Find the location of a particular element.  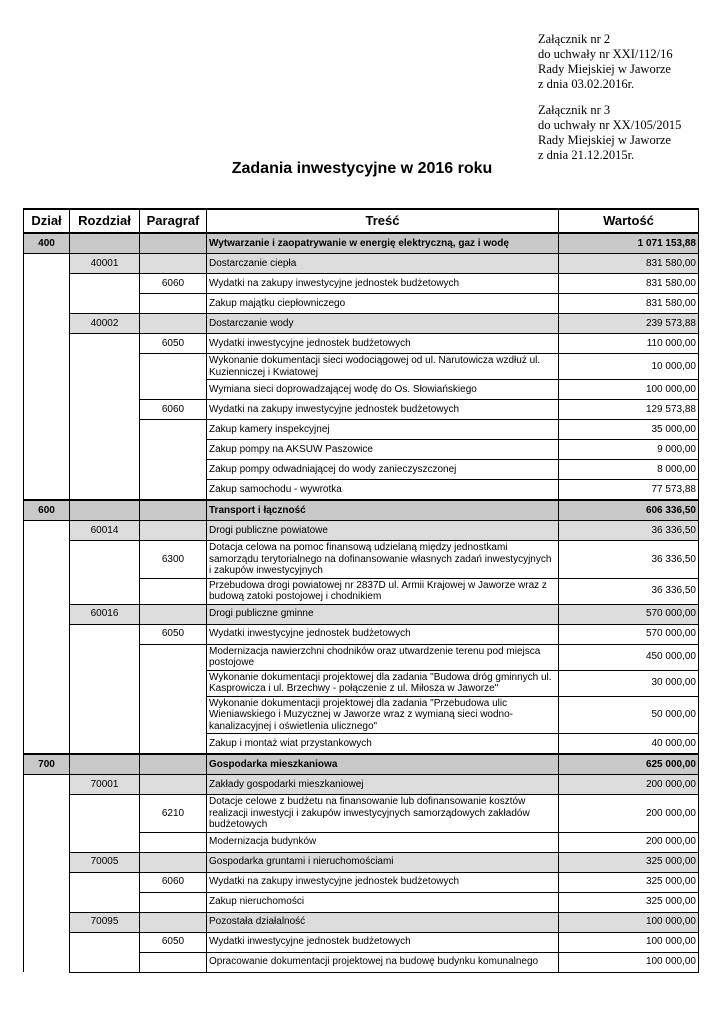

task-value: 36 336,50 is located at coordinates (628, 591).